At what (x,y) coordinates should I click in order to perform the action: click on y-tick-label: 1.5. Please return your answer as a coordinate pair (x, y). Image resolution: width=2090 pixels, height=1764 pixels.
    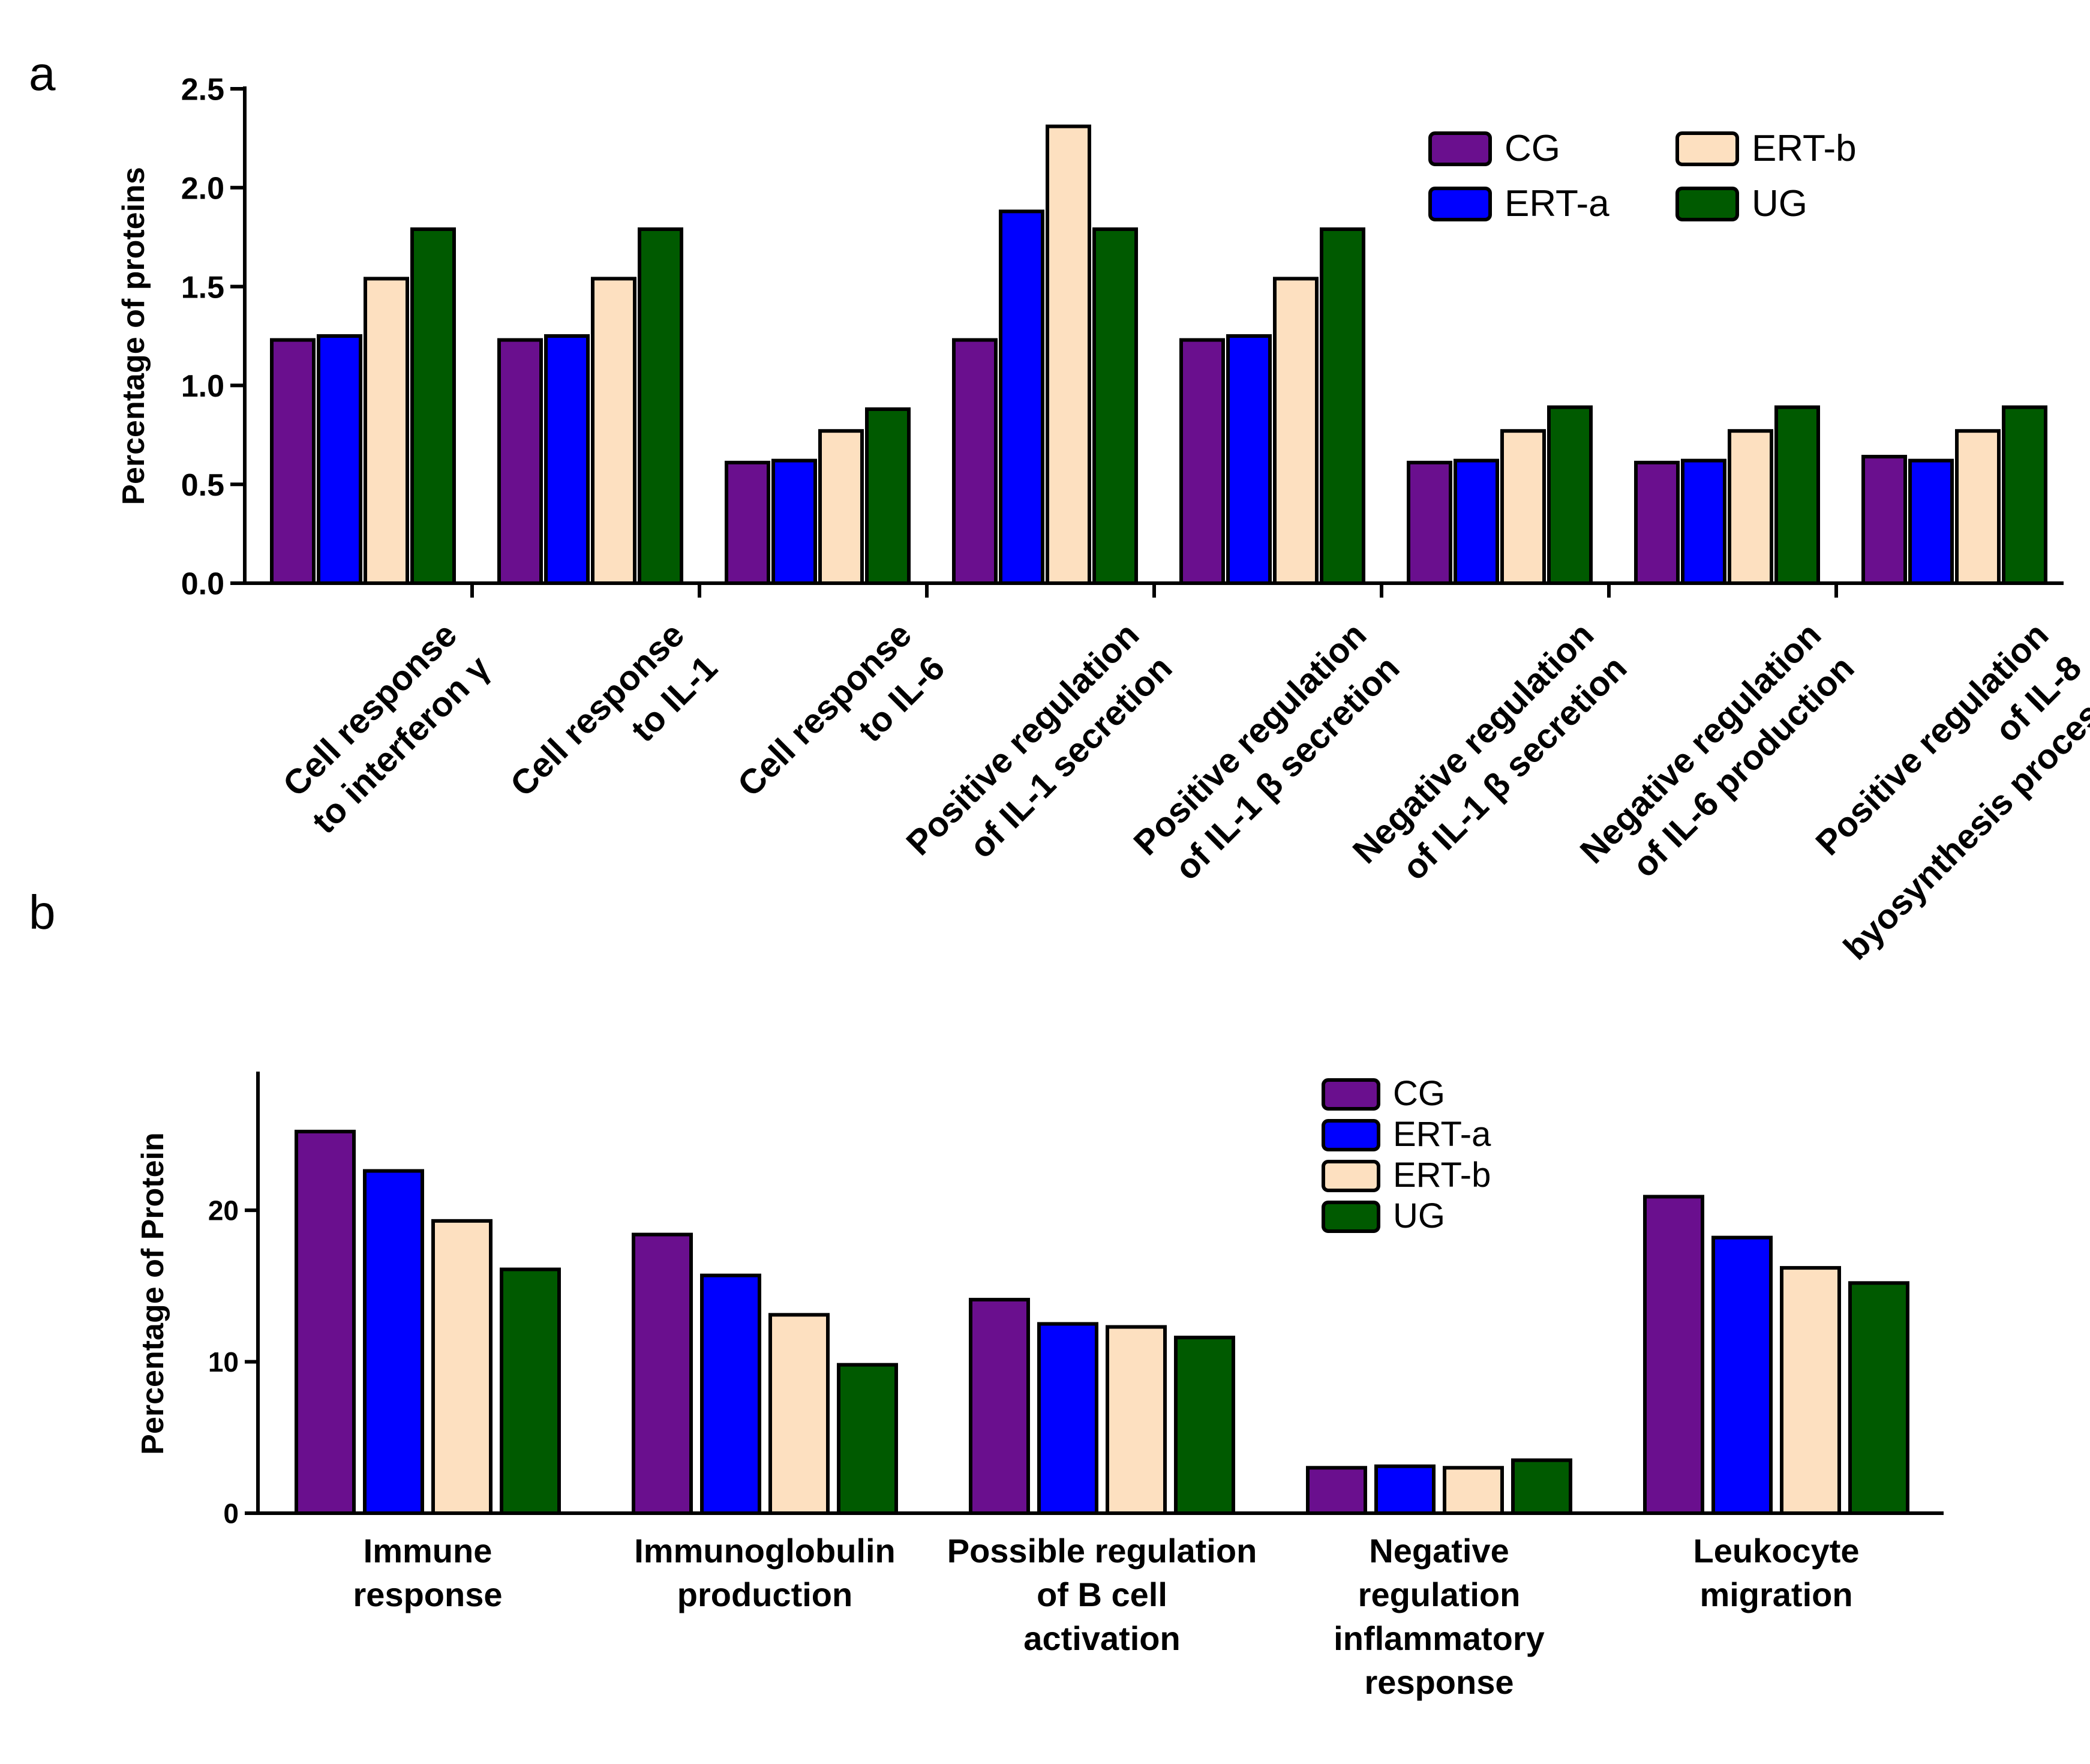
    Looking at the image, I should click on (202, 287).